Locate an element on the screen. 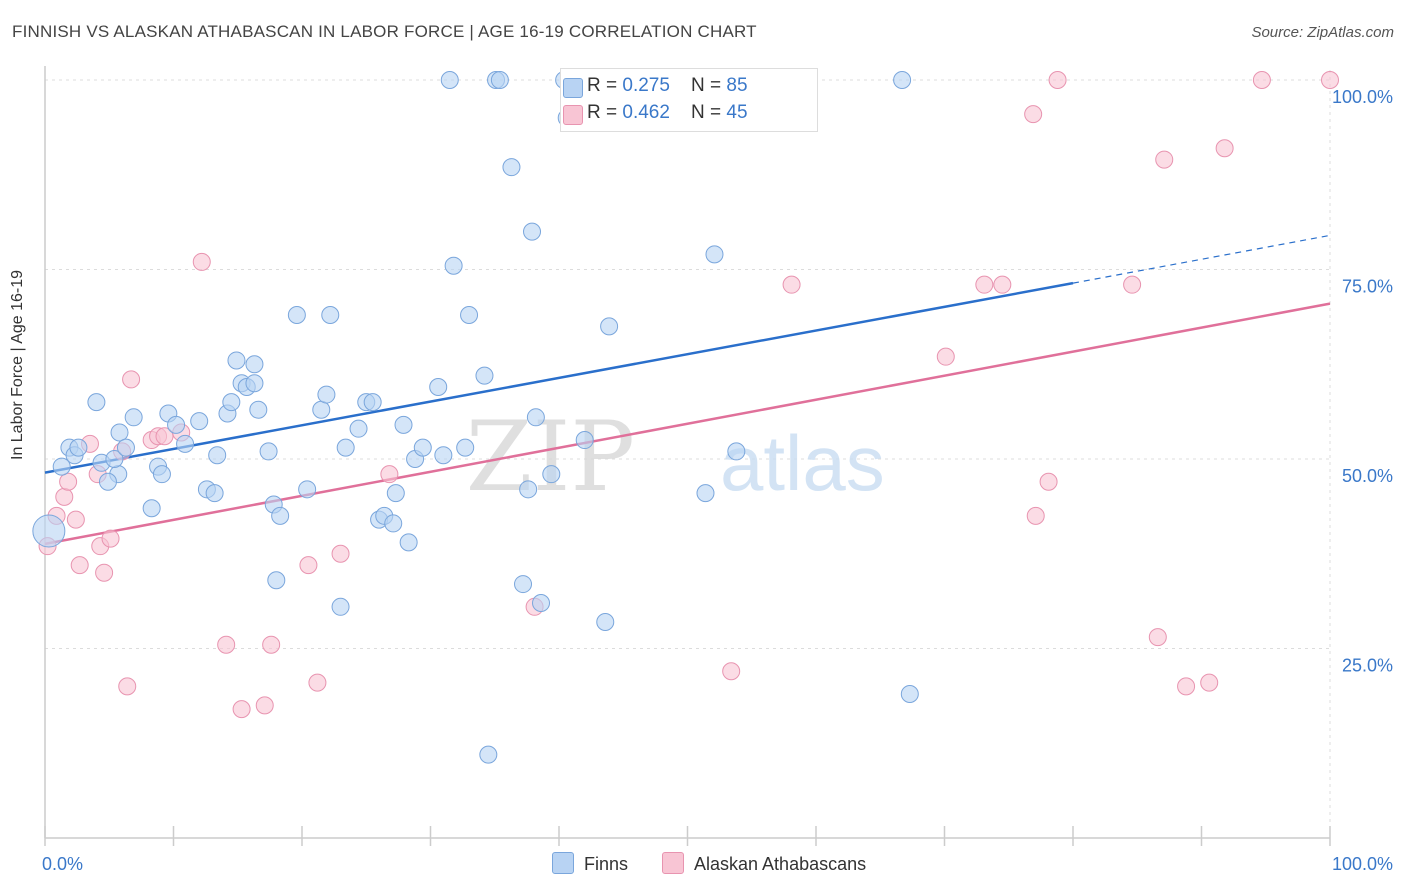 This screenshot has height=892, width=1406. legend-alaskan: Alaskan Athabascans is located at coordinates (764, 863).